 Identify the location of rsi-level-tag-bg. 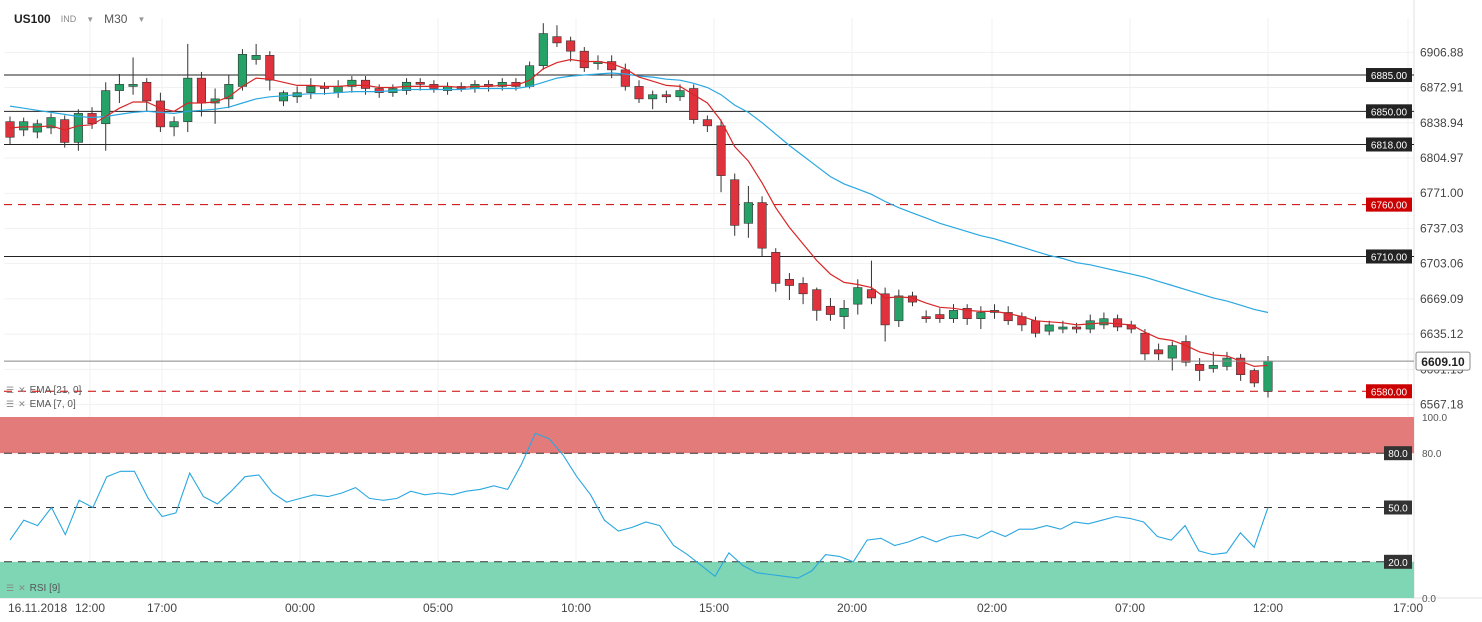
(1398, 507).